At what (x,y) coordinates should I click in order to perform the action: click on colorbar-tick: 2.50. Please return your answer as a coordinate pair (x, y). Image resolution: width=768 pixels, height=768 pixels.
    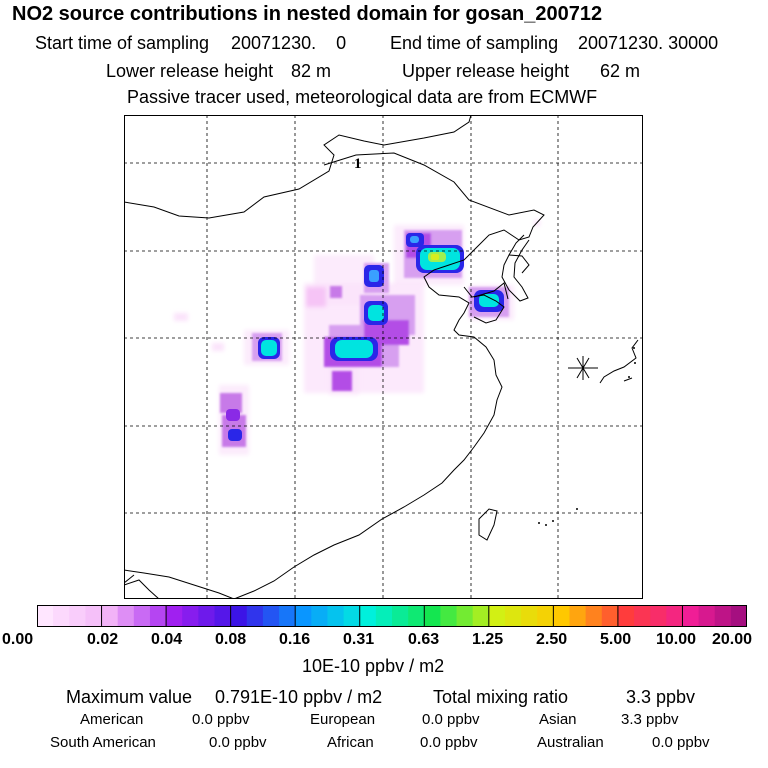
    Looking at the image, I should click on (552, 639).